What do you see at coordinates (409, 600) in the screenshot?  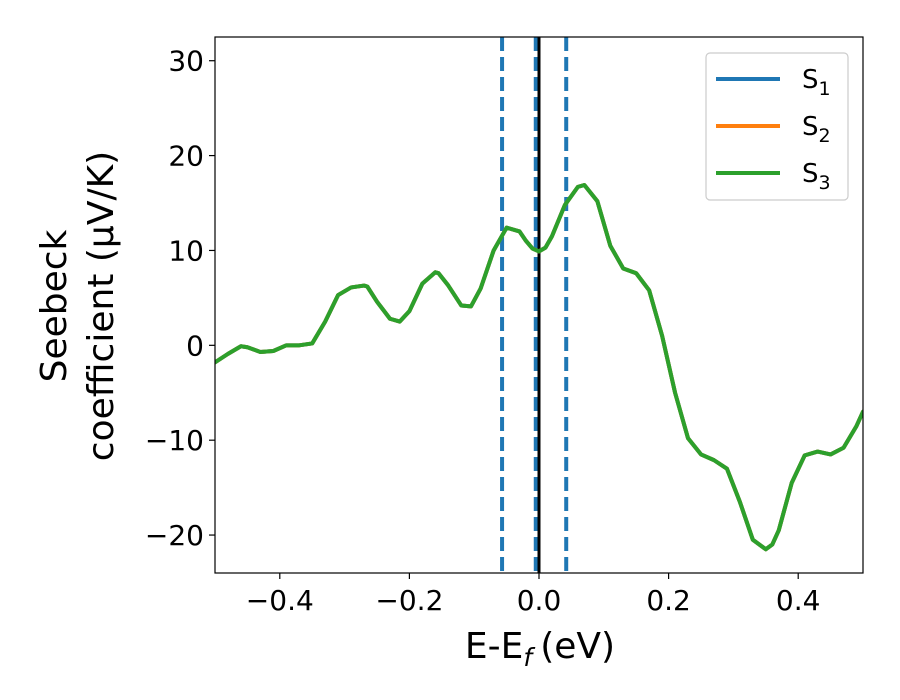 I see `x-tick-label-1: −0.2` at bounding box center [409, 600].